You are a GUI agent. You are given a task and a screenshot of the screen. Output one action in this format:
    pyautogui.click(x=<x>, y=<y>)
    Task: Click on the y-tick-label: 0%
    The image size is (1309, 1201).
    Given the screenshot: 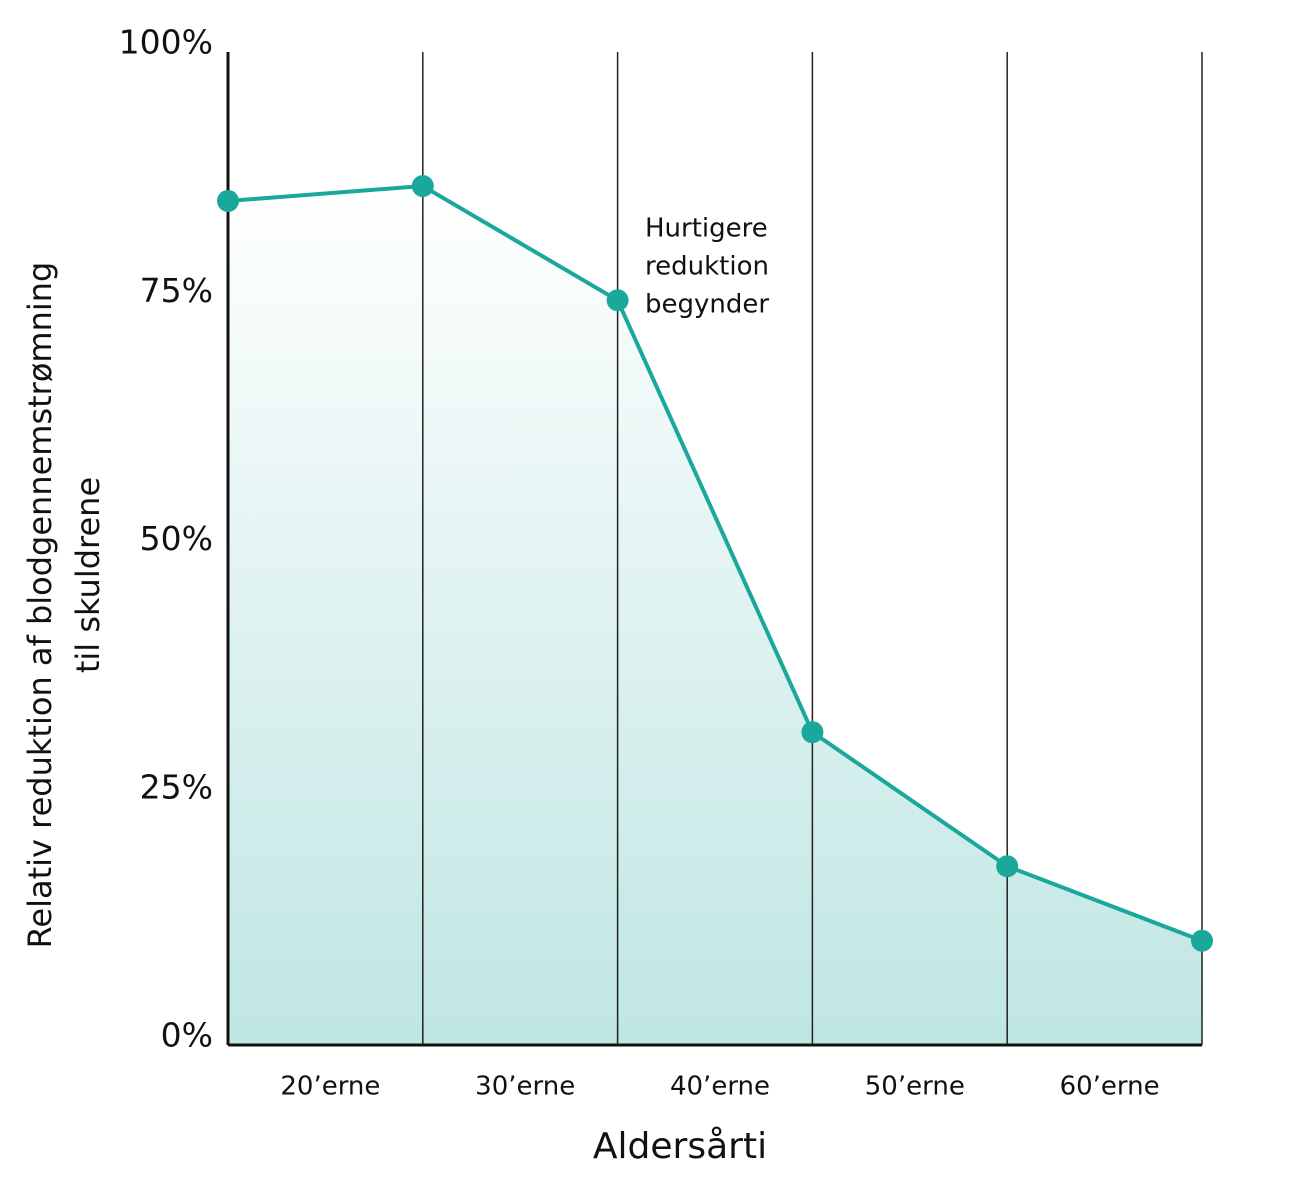 What is the action you would take?
    pyautogui.click(x=187, y=1035)
    